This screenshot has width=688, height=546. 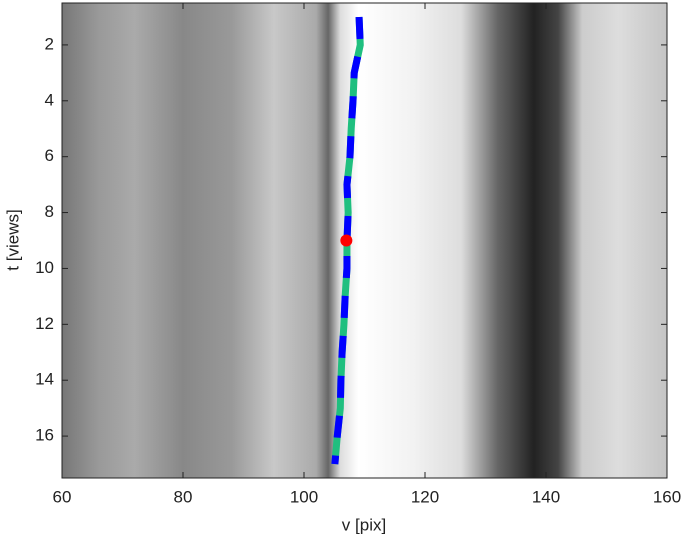 I want to click on line-series, so click(x=347, y=240).